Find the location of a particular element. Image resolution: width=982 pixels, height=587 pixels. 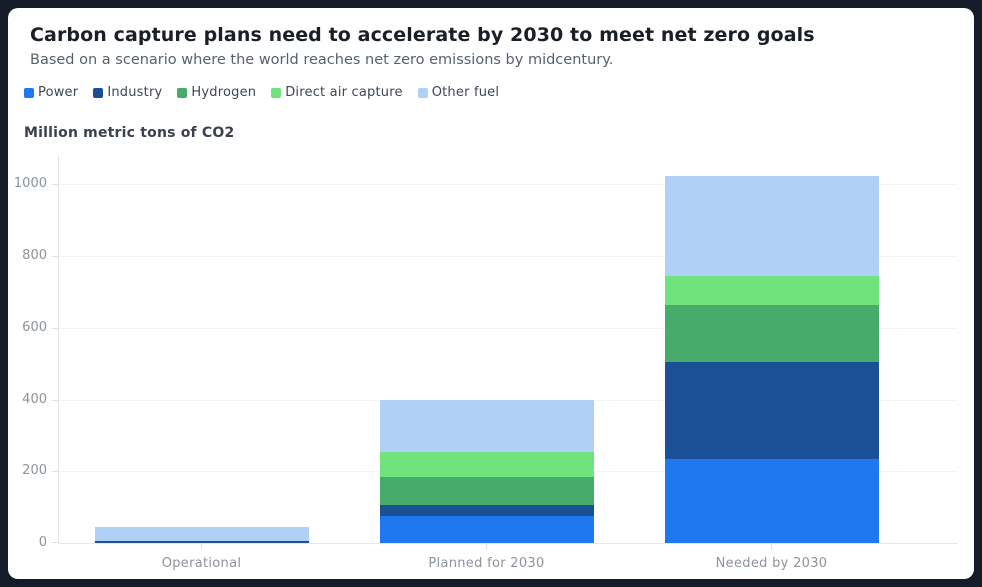

legend-item-label: Industry is located at coordinates (135, 92).